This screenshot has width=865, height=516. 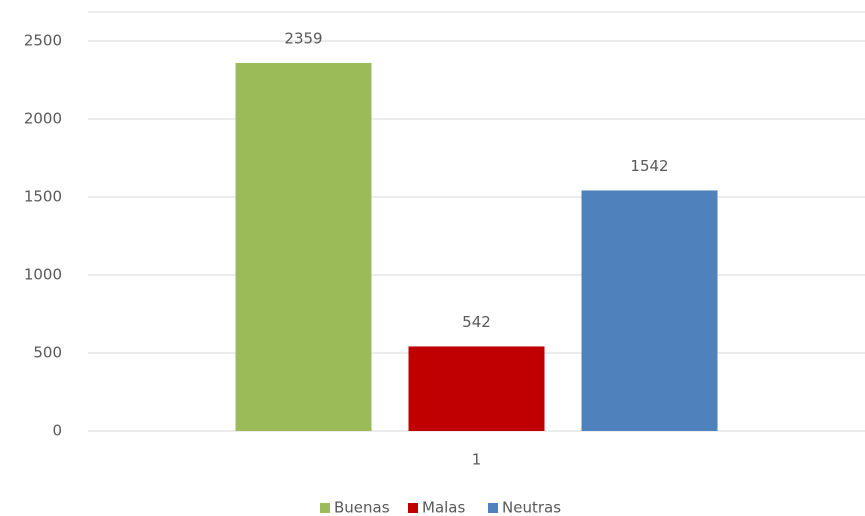 I want to click on y-tick-label: 0, so click(x=57, y=431).